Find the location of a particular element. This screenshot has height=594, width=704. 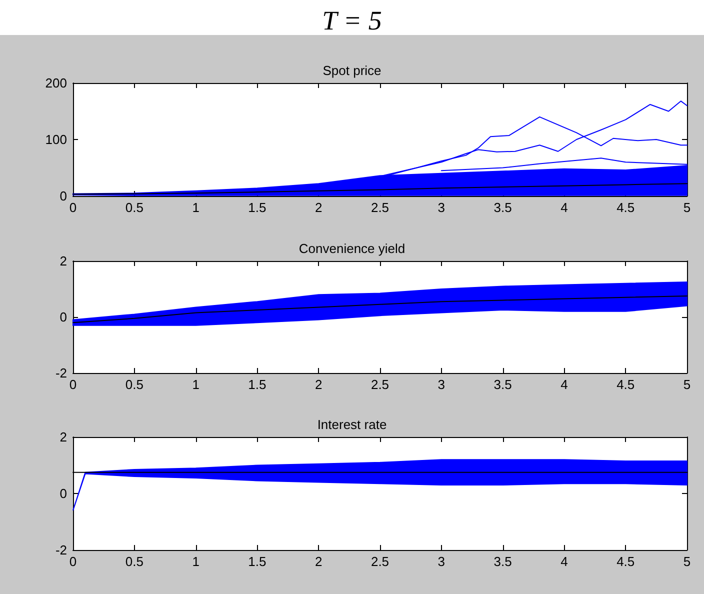

y-tick-label: 200 is located at coordinates (56, 83).